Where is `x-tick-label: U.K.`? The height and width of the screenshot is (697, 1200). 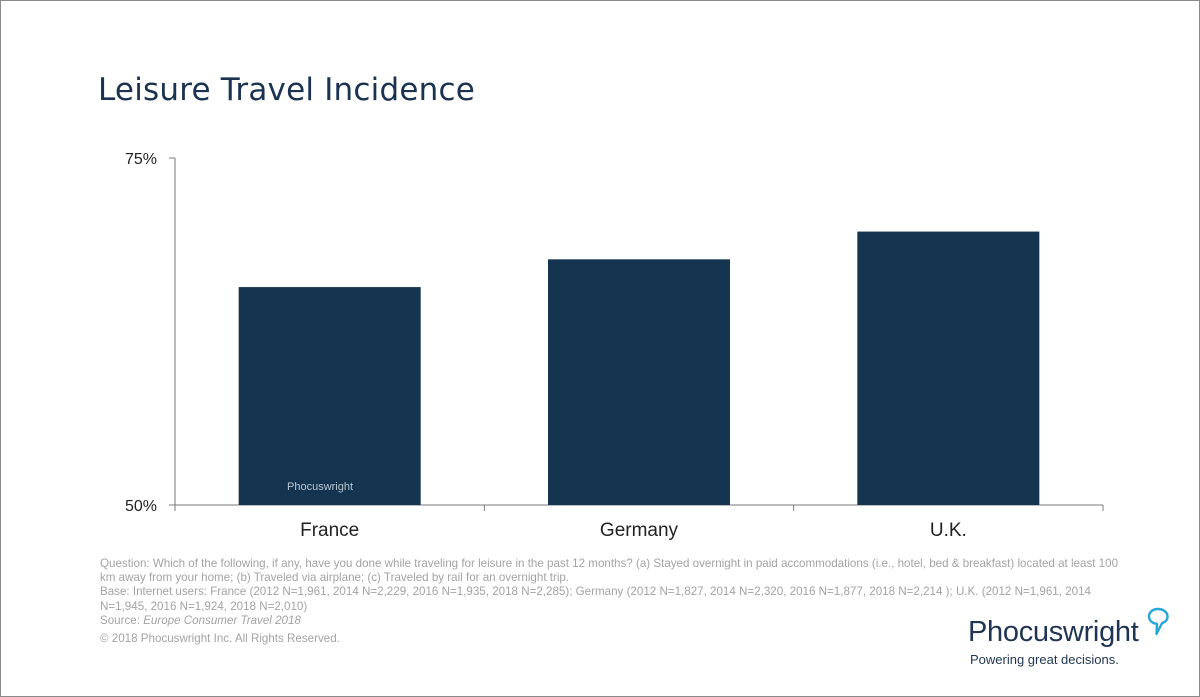 x-tick-label: U.K. is located at coordinates (948, 530).